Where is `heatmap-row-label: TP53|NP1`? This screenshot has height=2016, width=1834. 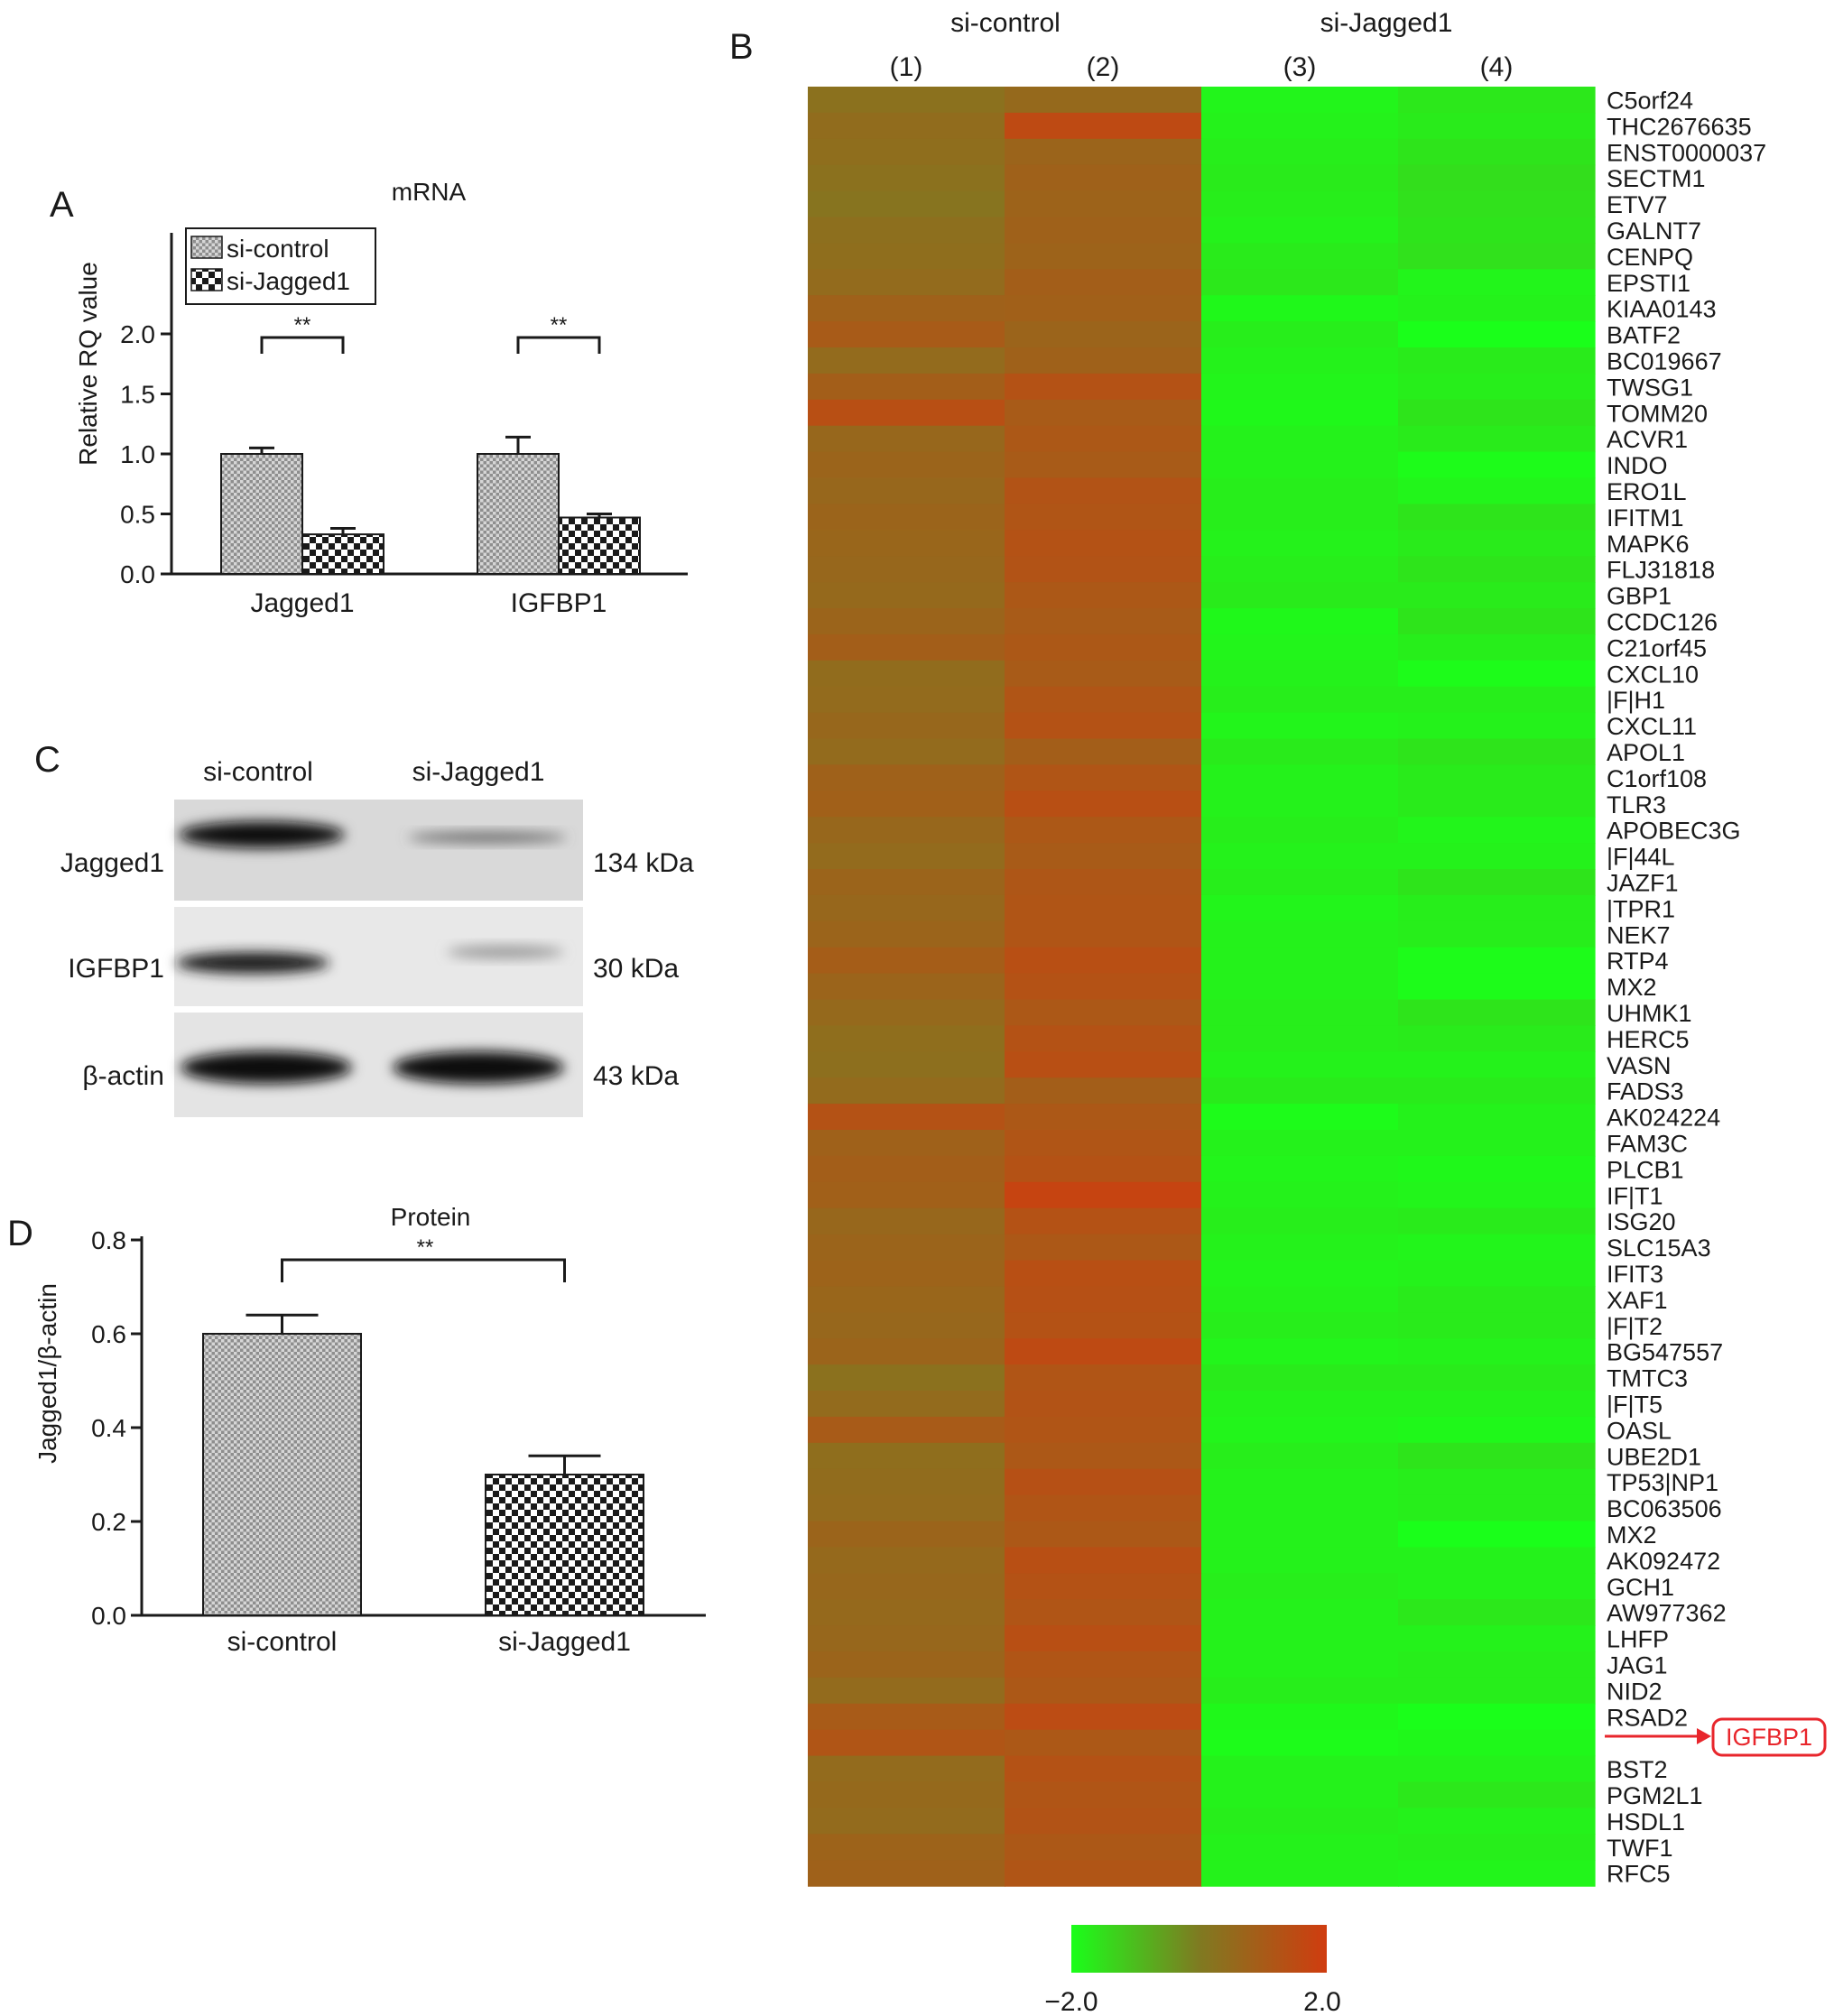 heatmap-row-label: TP53|NP1 is located at coordinates (1662, 1482).